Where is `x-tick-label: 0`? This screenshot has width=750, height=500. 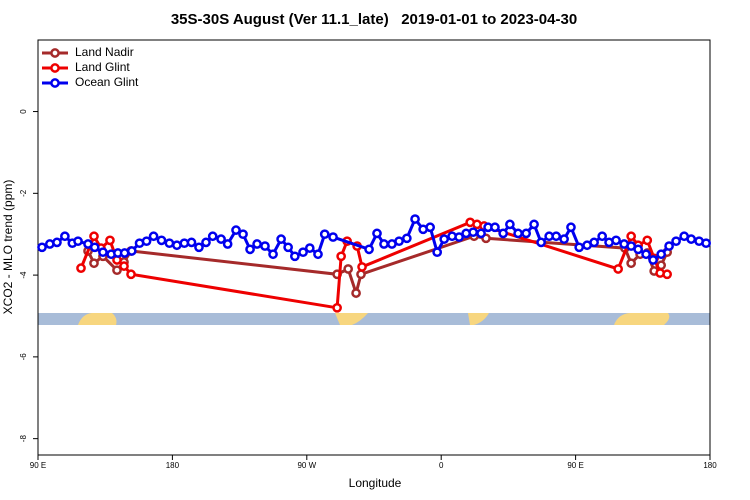 x-tick-label: 0 is located at coordinates (441, 465).